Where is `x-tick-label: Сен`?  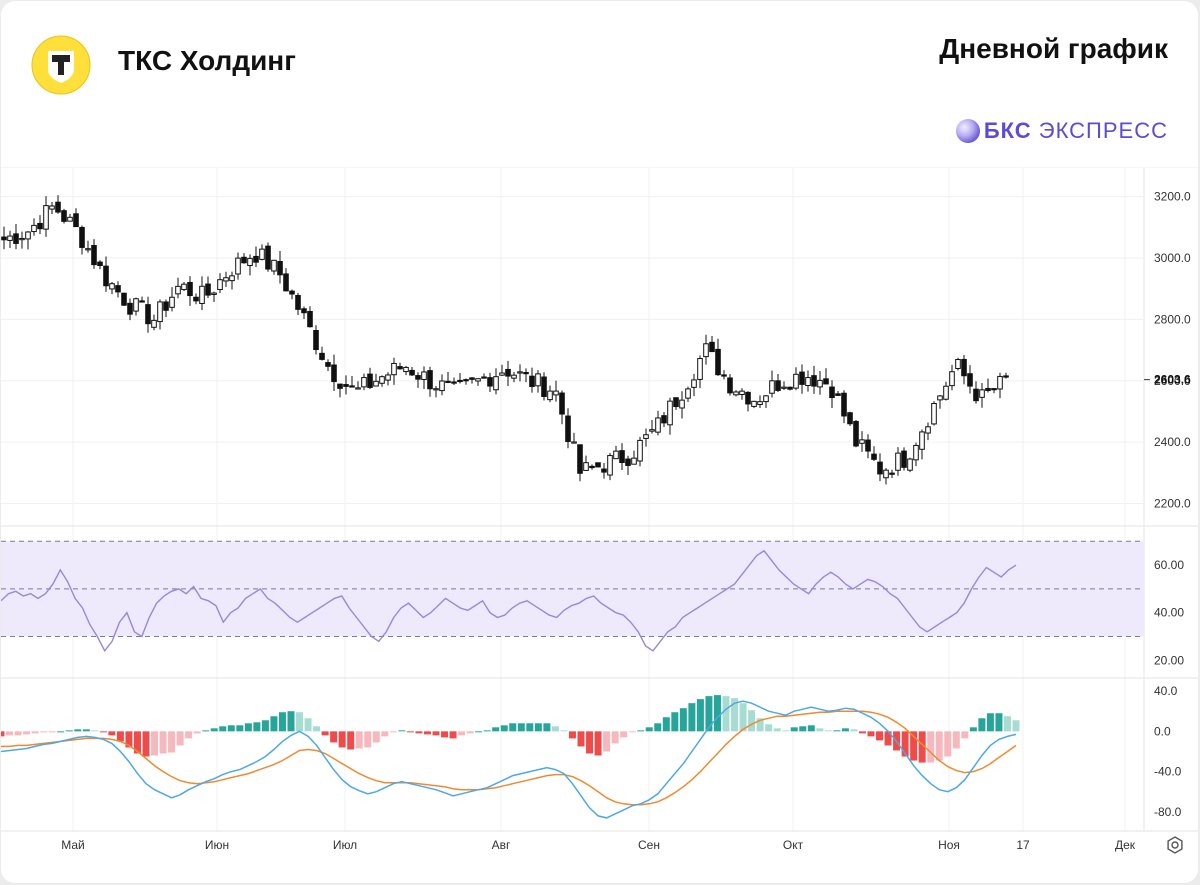 x-tick-label: Сен is located at coordinates (649, 845).